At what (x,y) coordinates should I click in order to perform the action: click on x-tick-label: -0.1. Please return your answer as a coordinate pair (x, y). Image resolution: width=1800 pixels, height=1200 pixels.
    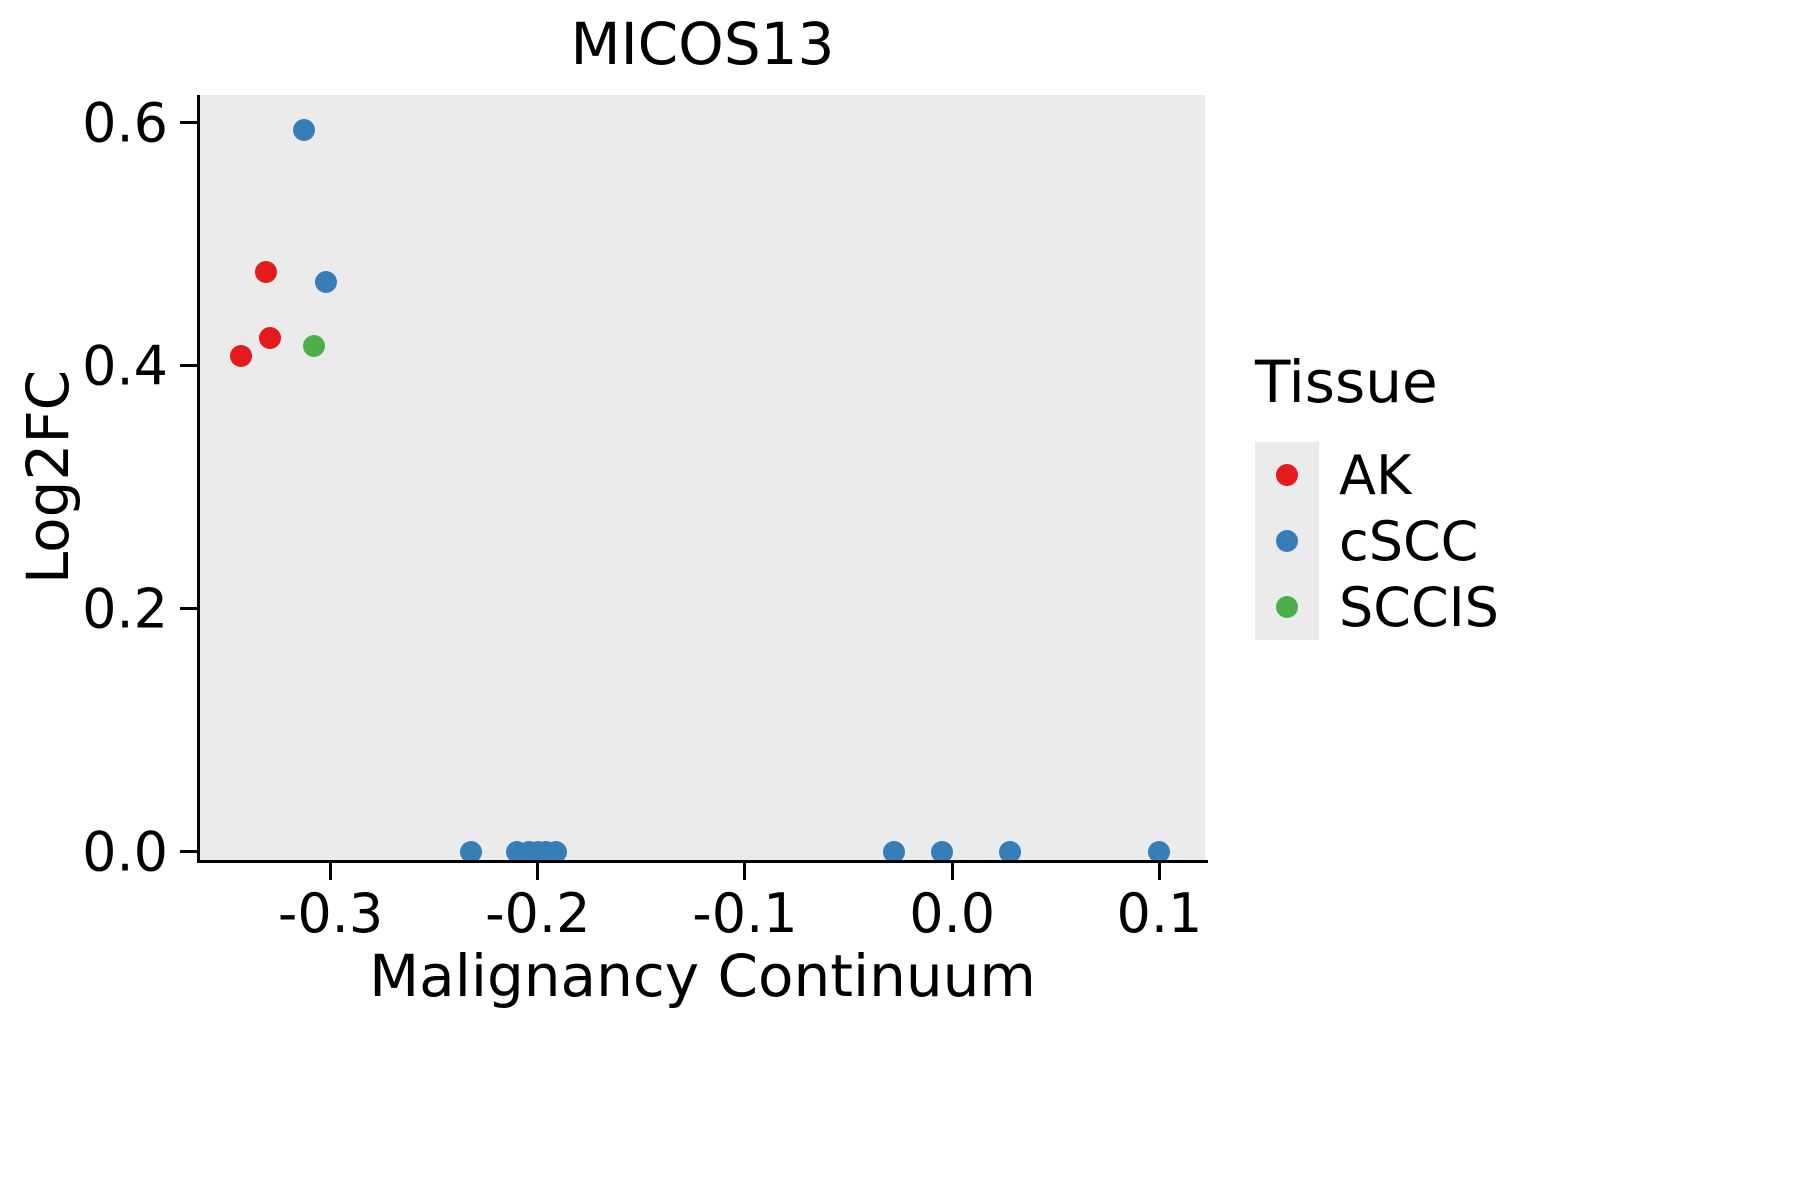
    Looking at the image, I should click on (745, 913).